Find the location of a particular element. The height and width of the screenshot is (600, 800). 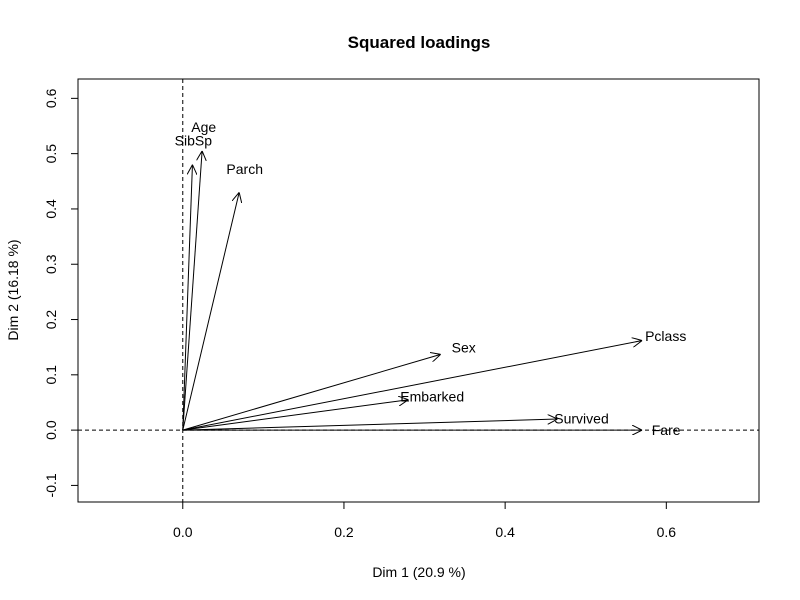

x-tick-label: 0.0 is located at coordinates (183, 532).